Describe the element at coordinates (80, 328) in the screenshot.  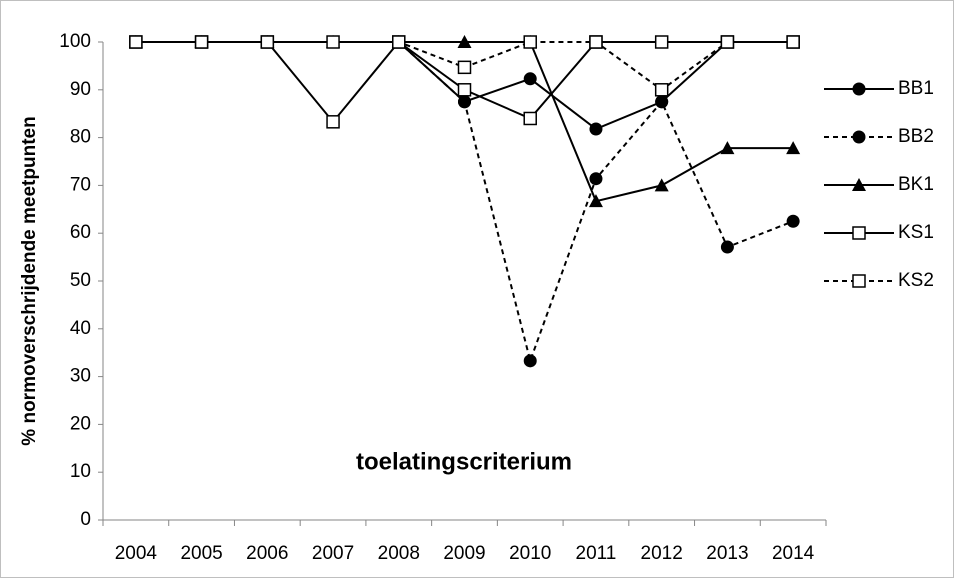
I see `y-tick-label: 40` at that location.